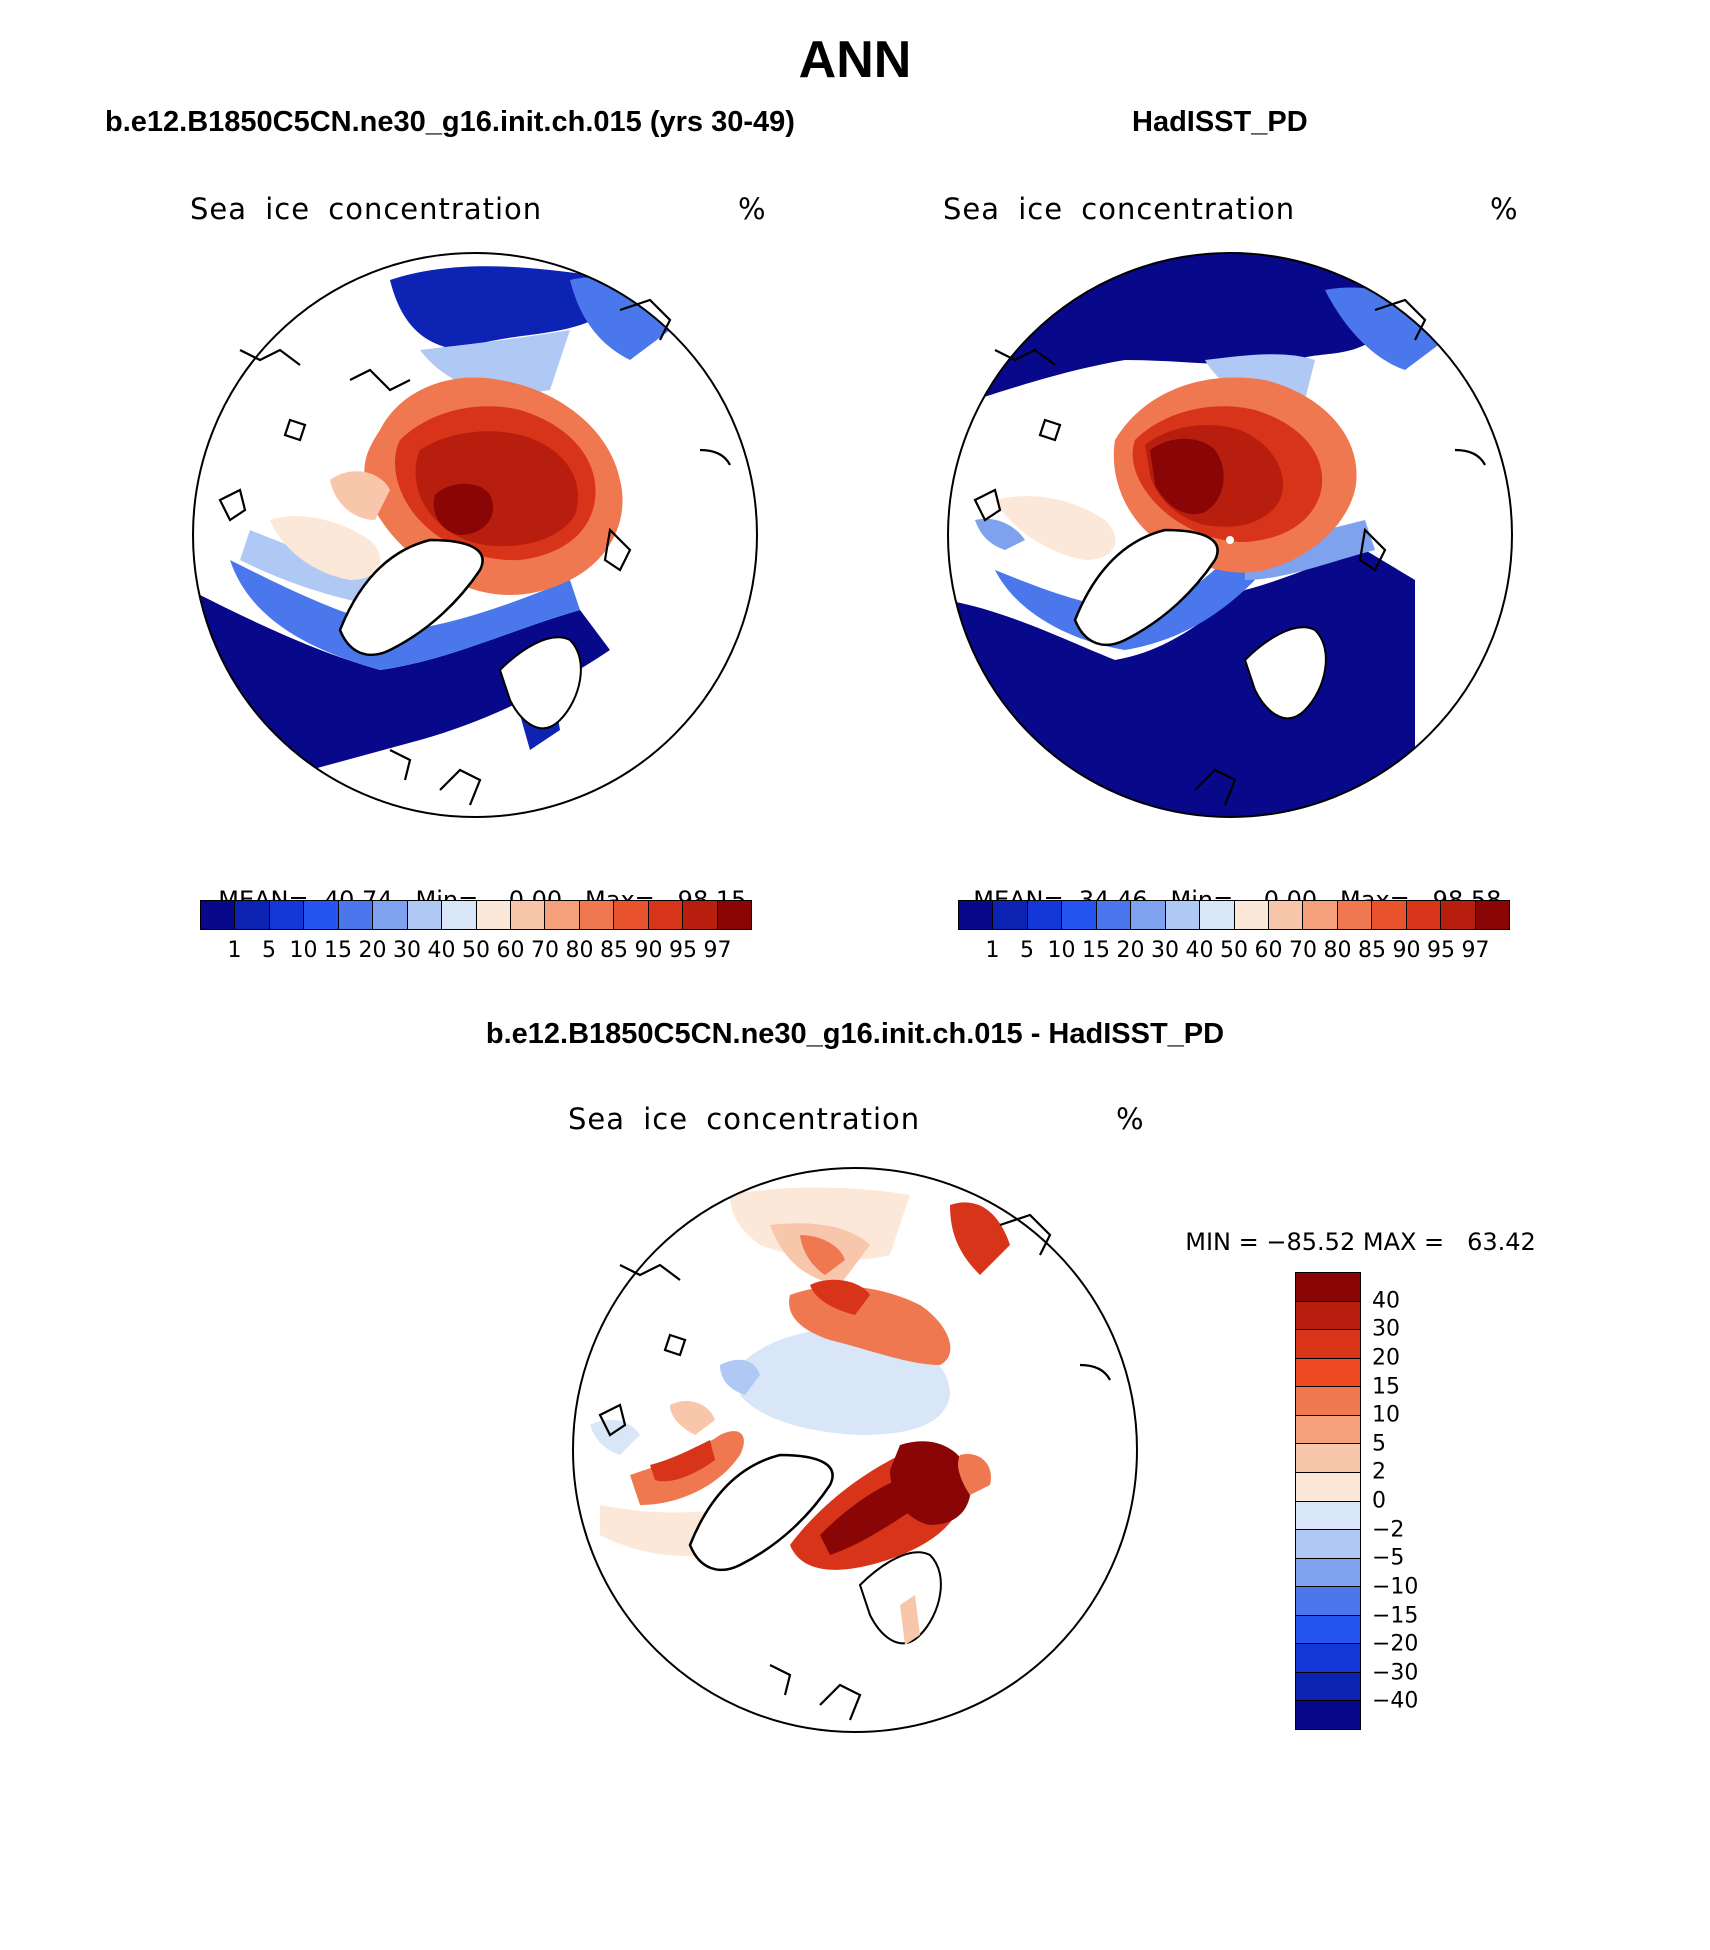  What do you see at coordinates (234, 950) in the screenshot?
I see `panel1-colorbar-tick-label: 1` at bounding box center [234, 950].